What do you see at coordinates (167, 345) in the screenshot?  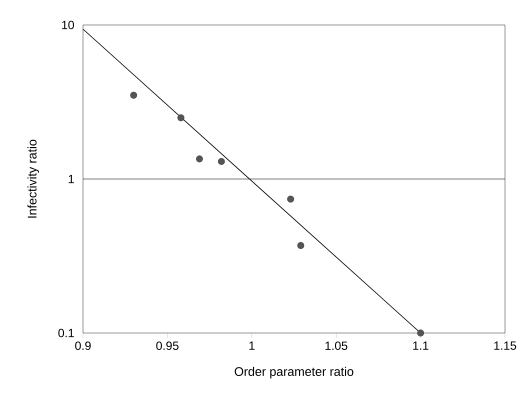 I see `x-tick-label: 0.95` at bounding box center [167, 345].